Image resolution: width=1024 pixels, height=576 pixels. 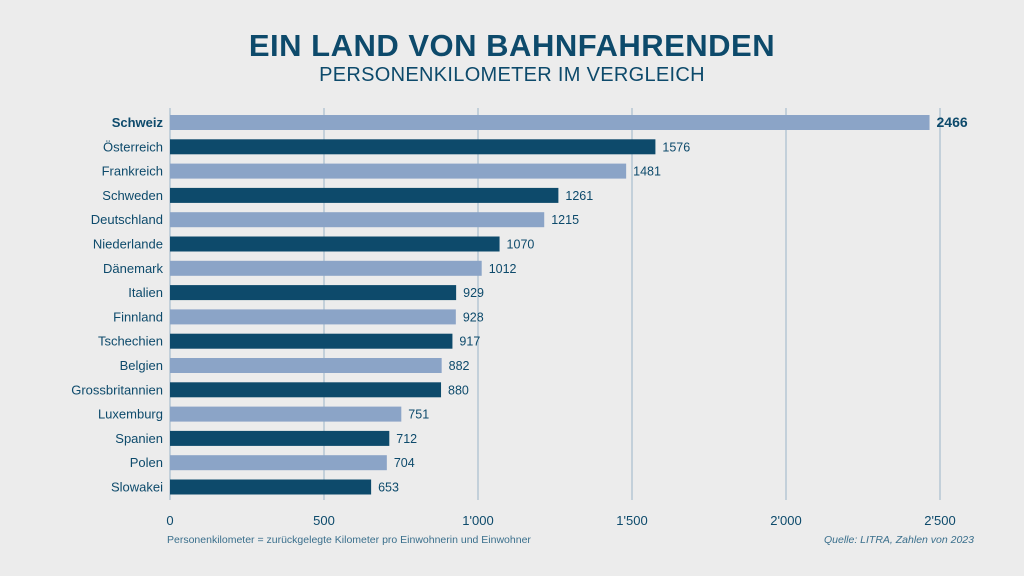 I want to click on chart-subtitle: PERSONENKILOMETER IM VERGLEICH, so click(x=512, y=75).